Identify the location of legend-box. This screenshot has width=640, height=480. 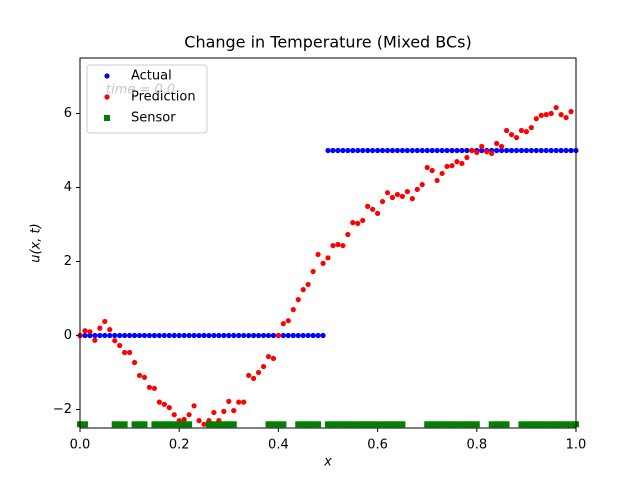
(147, 99).